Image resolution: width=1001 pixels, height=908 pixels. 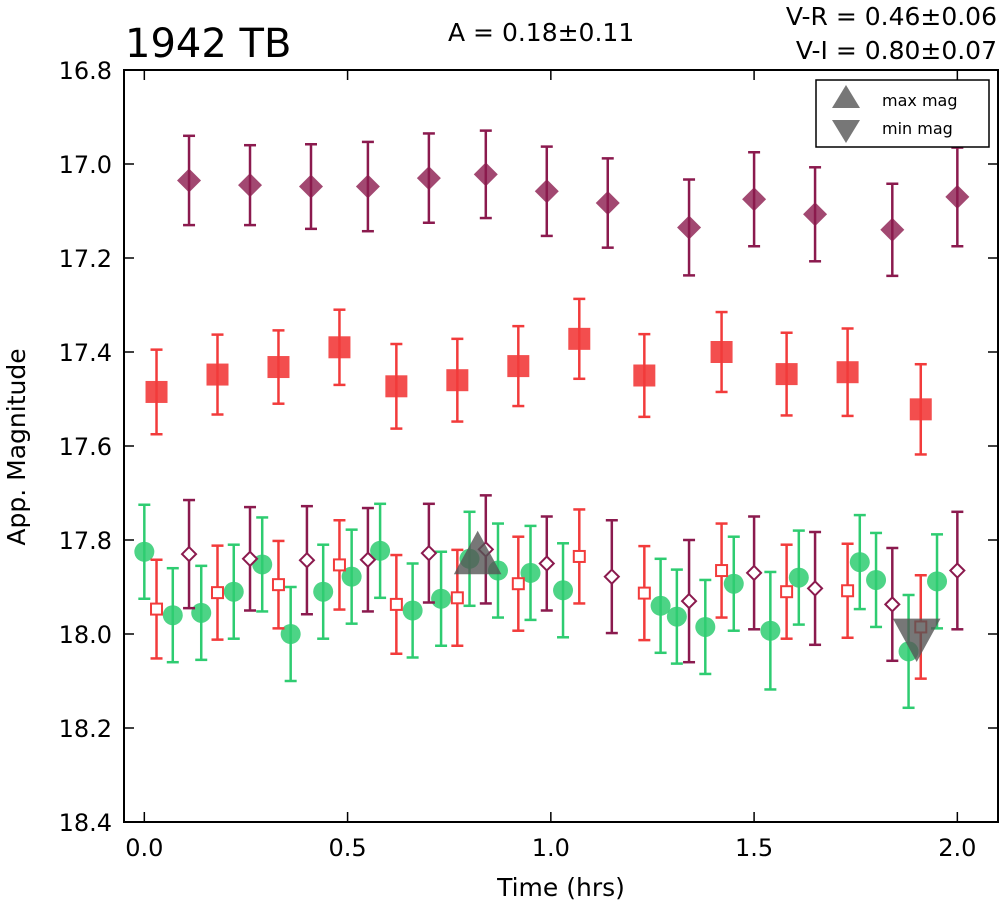 What do you see at coordinates (85, 541) in the screenshot?
I see `y-tick-label: 17.8` at bounding box center [85, 541].